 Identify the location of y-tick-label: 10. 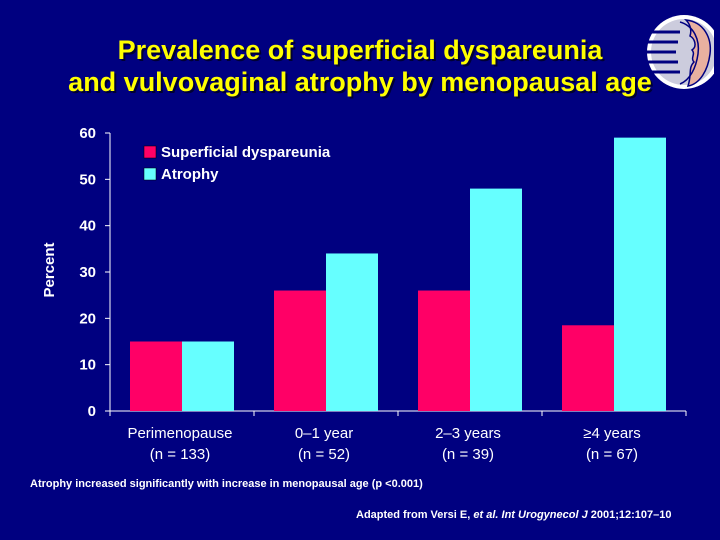
(87, 365).